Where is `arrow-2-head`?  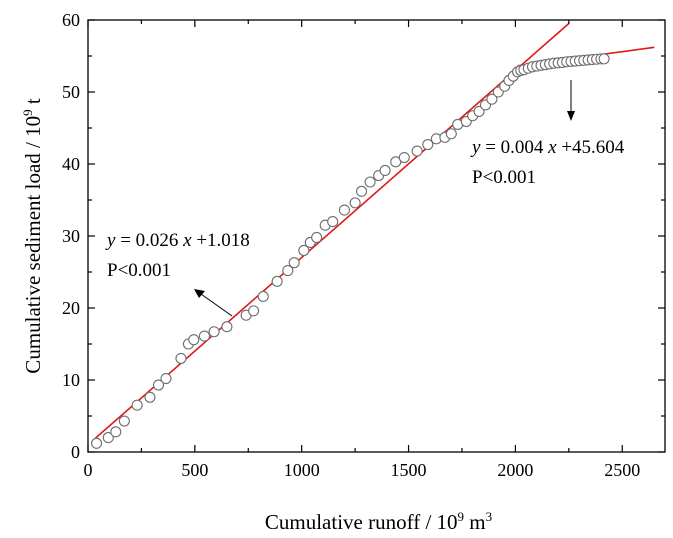
arrow-2-head is located at coordinates (571, 116).